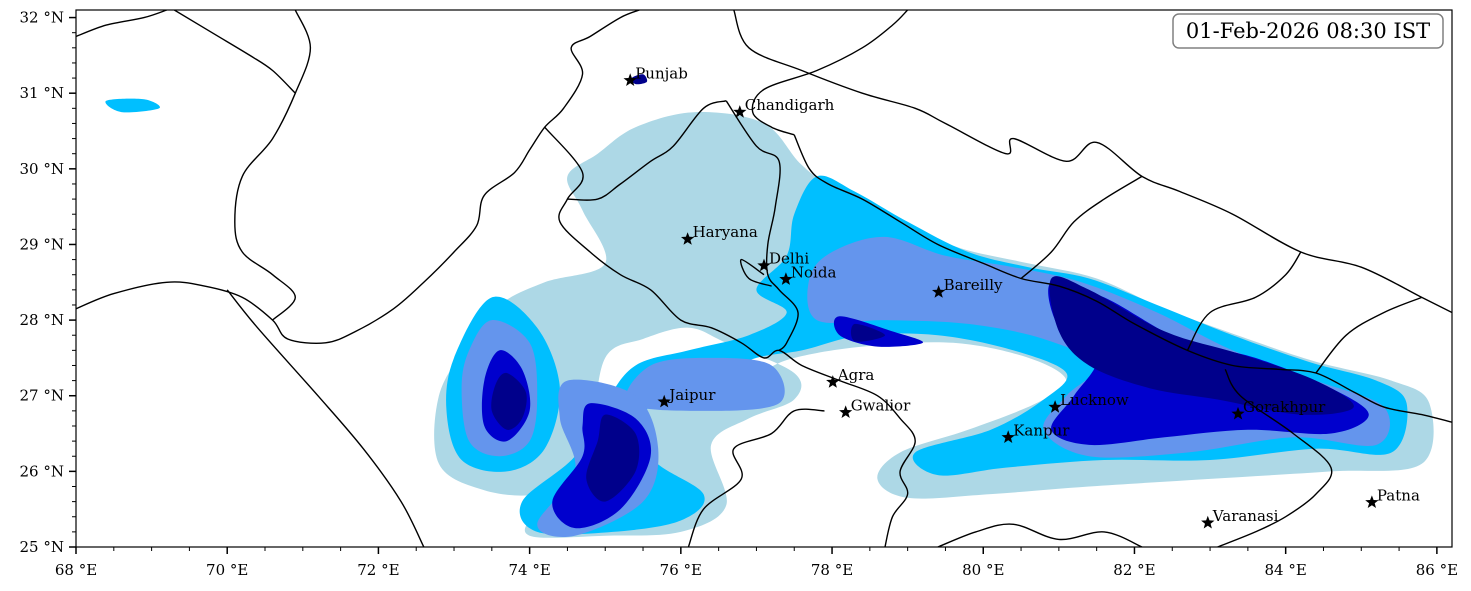 Image resolution: width=1471 pixels, height=591 pixels. What do you see at coordinates (529, 570) in the screenshot?
I see `lon-tick-label: 74 °E` at bounding box center [529, 570].